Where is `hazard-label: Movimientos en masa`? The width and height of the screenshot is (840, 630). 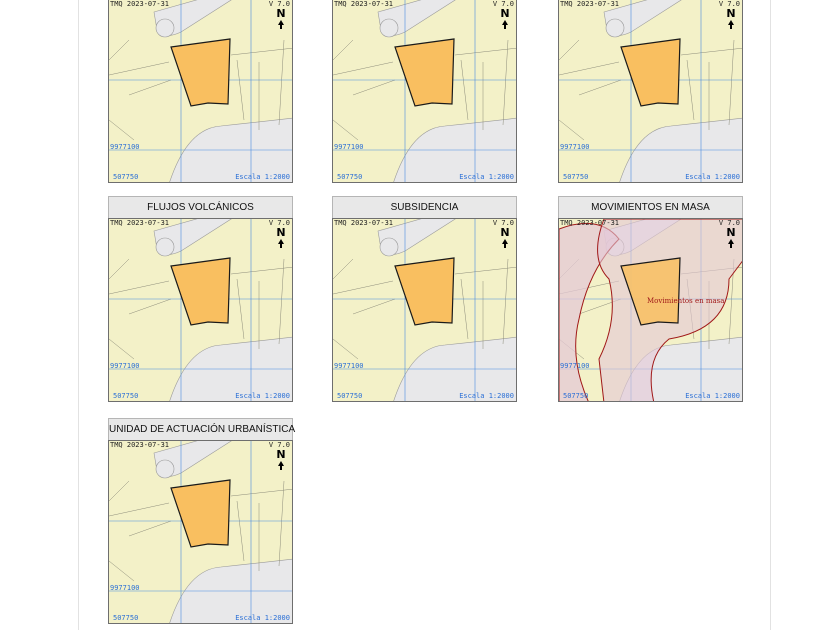 hazard-label: Movimientos en masa is located at coordinates (686, 301).